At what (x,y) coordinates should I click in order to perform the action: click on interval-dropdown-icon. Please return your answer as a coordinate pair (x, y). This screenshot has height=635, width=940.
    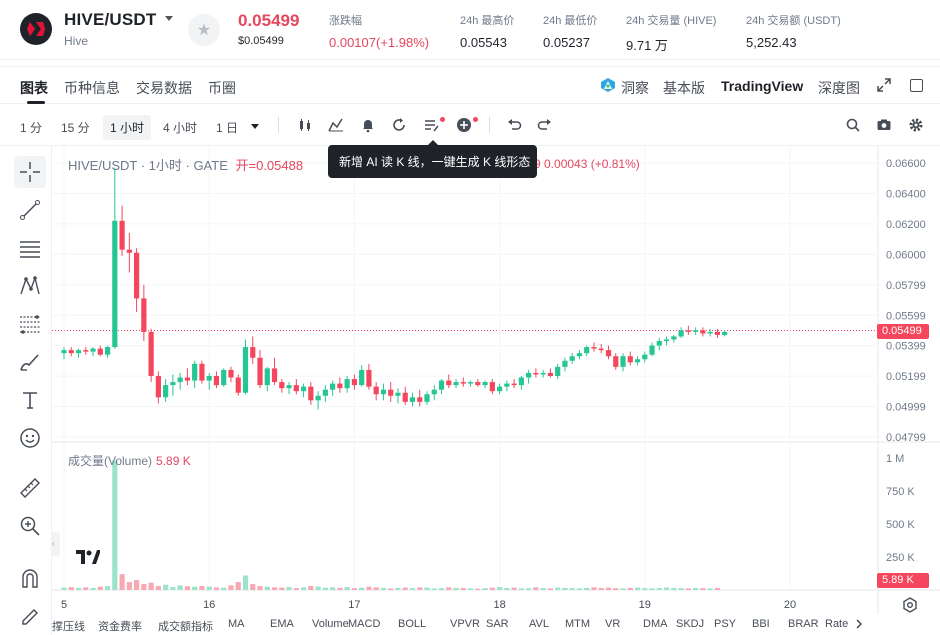
    Looking at the image, I should click on (255, 126).